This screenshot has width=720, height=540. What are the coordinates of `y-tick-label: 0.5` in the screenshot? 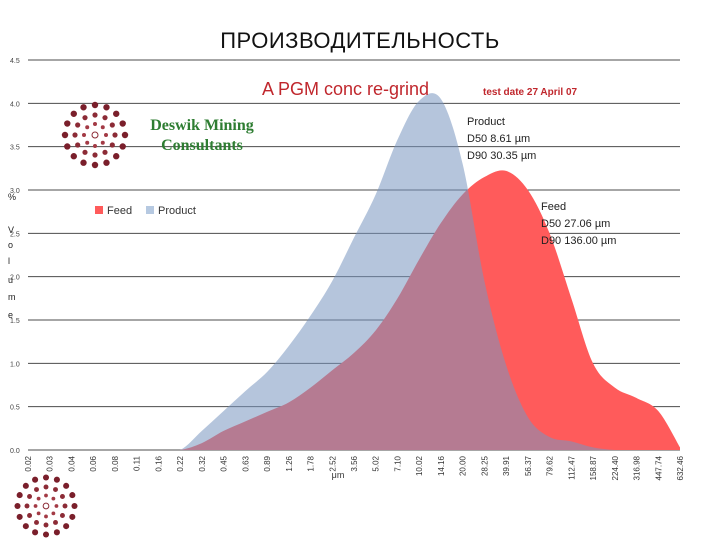 It's located at (15, 408).